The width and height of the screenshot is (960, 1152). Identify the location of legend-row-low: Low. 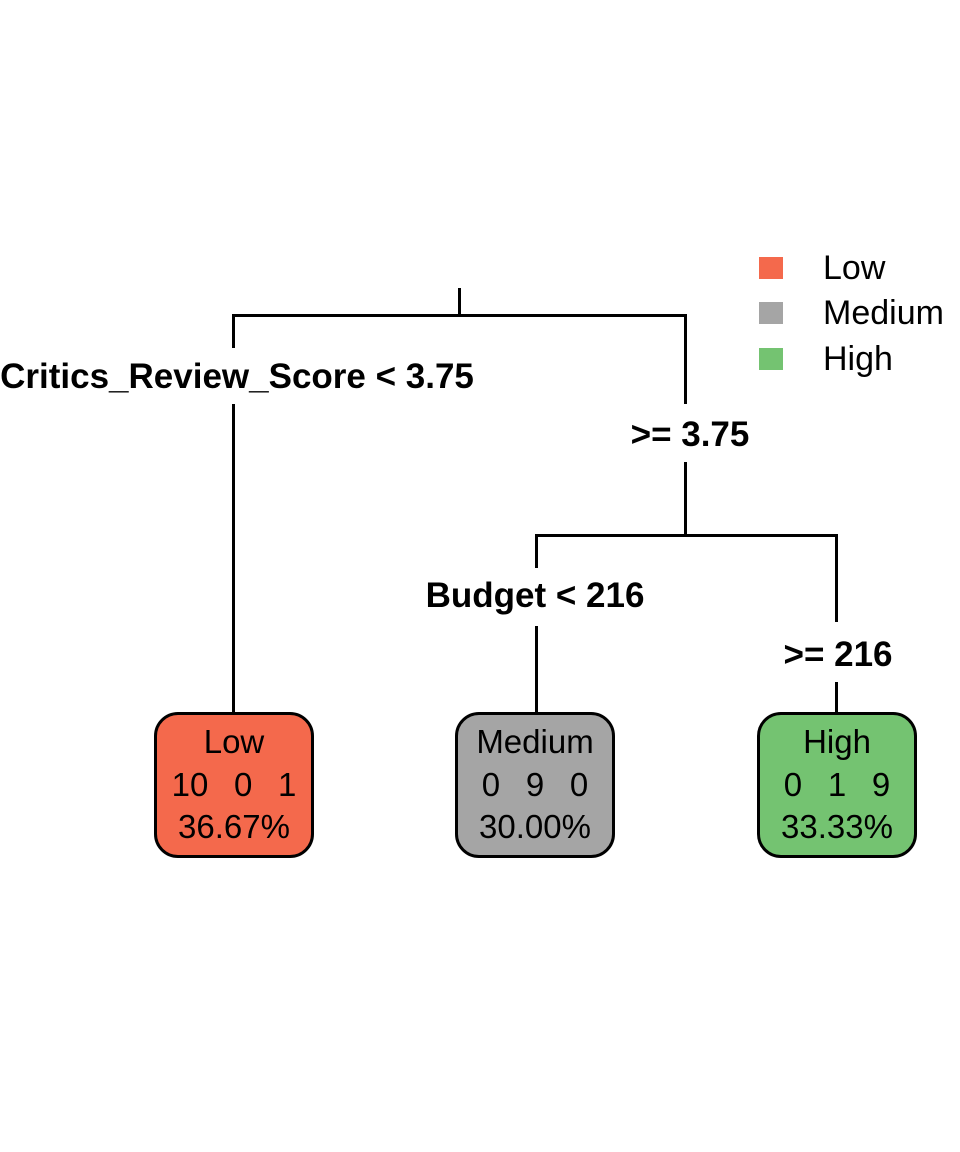
(822, 268).